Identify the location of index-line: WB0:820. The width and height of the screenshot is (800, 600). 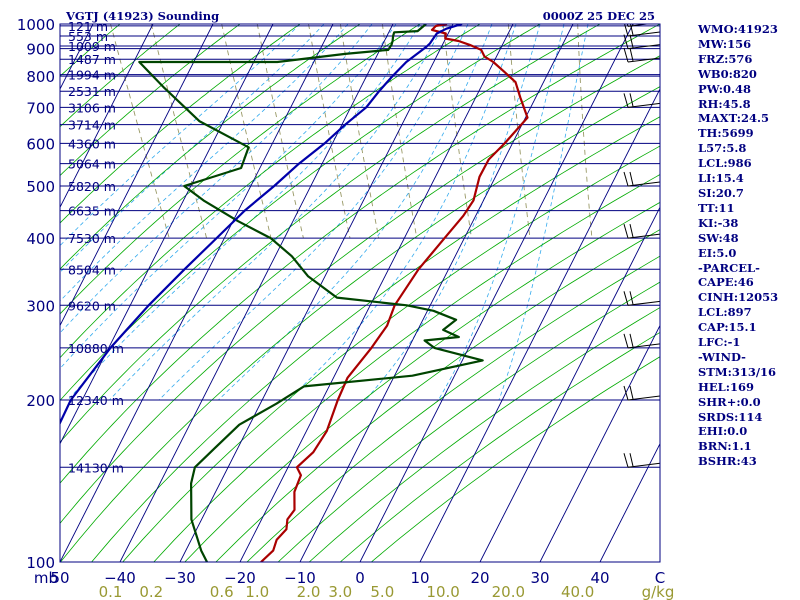
(727, 73).